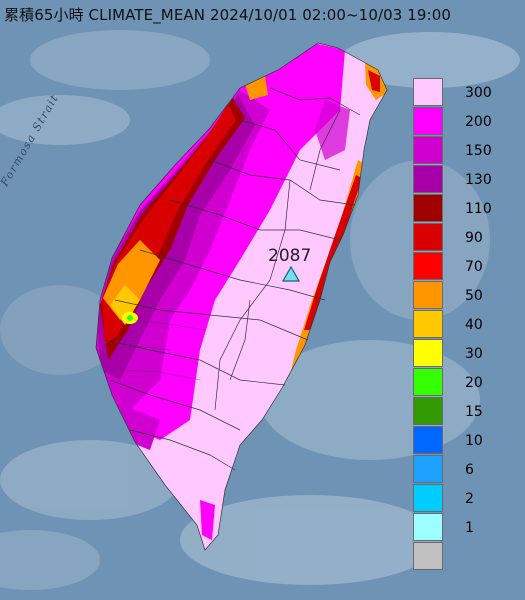 The image size is (525, 600). What do you see at coordinates (332, 130) in the screenshot?
I see `rain-band-magenta-east` at bounding box center [332, 130].